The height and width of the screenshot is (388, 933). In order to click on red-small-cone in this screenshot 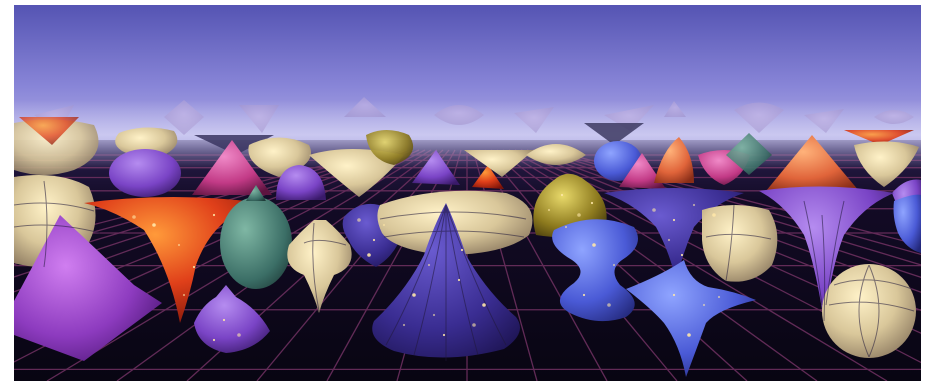, I will do `click(488, 177)`.